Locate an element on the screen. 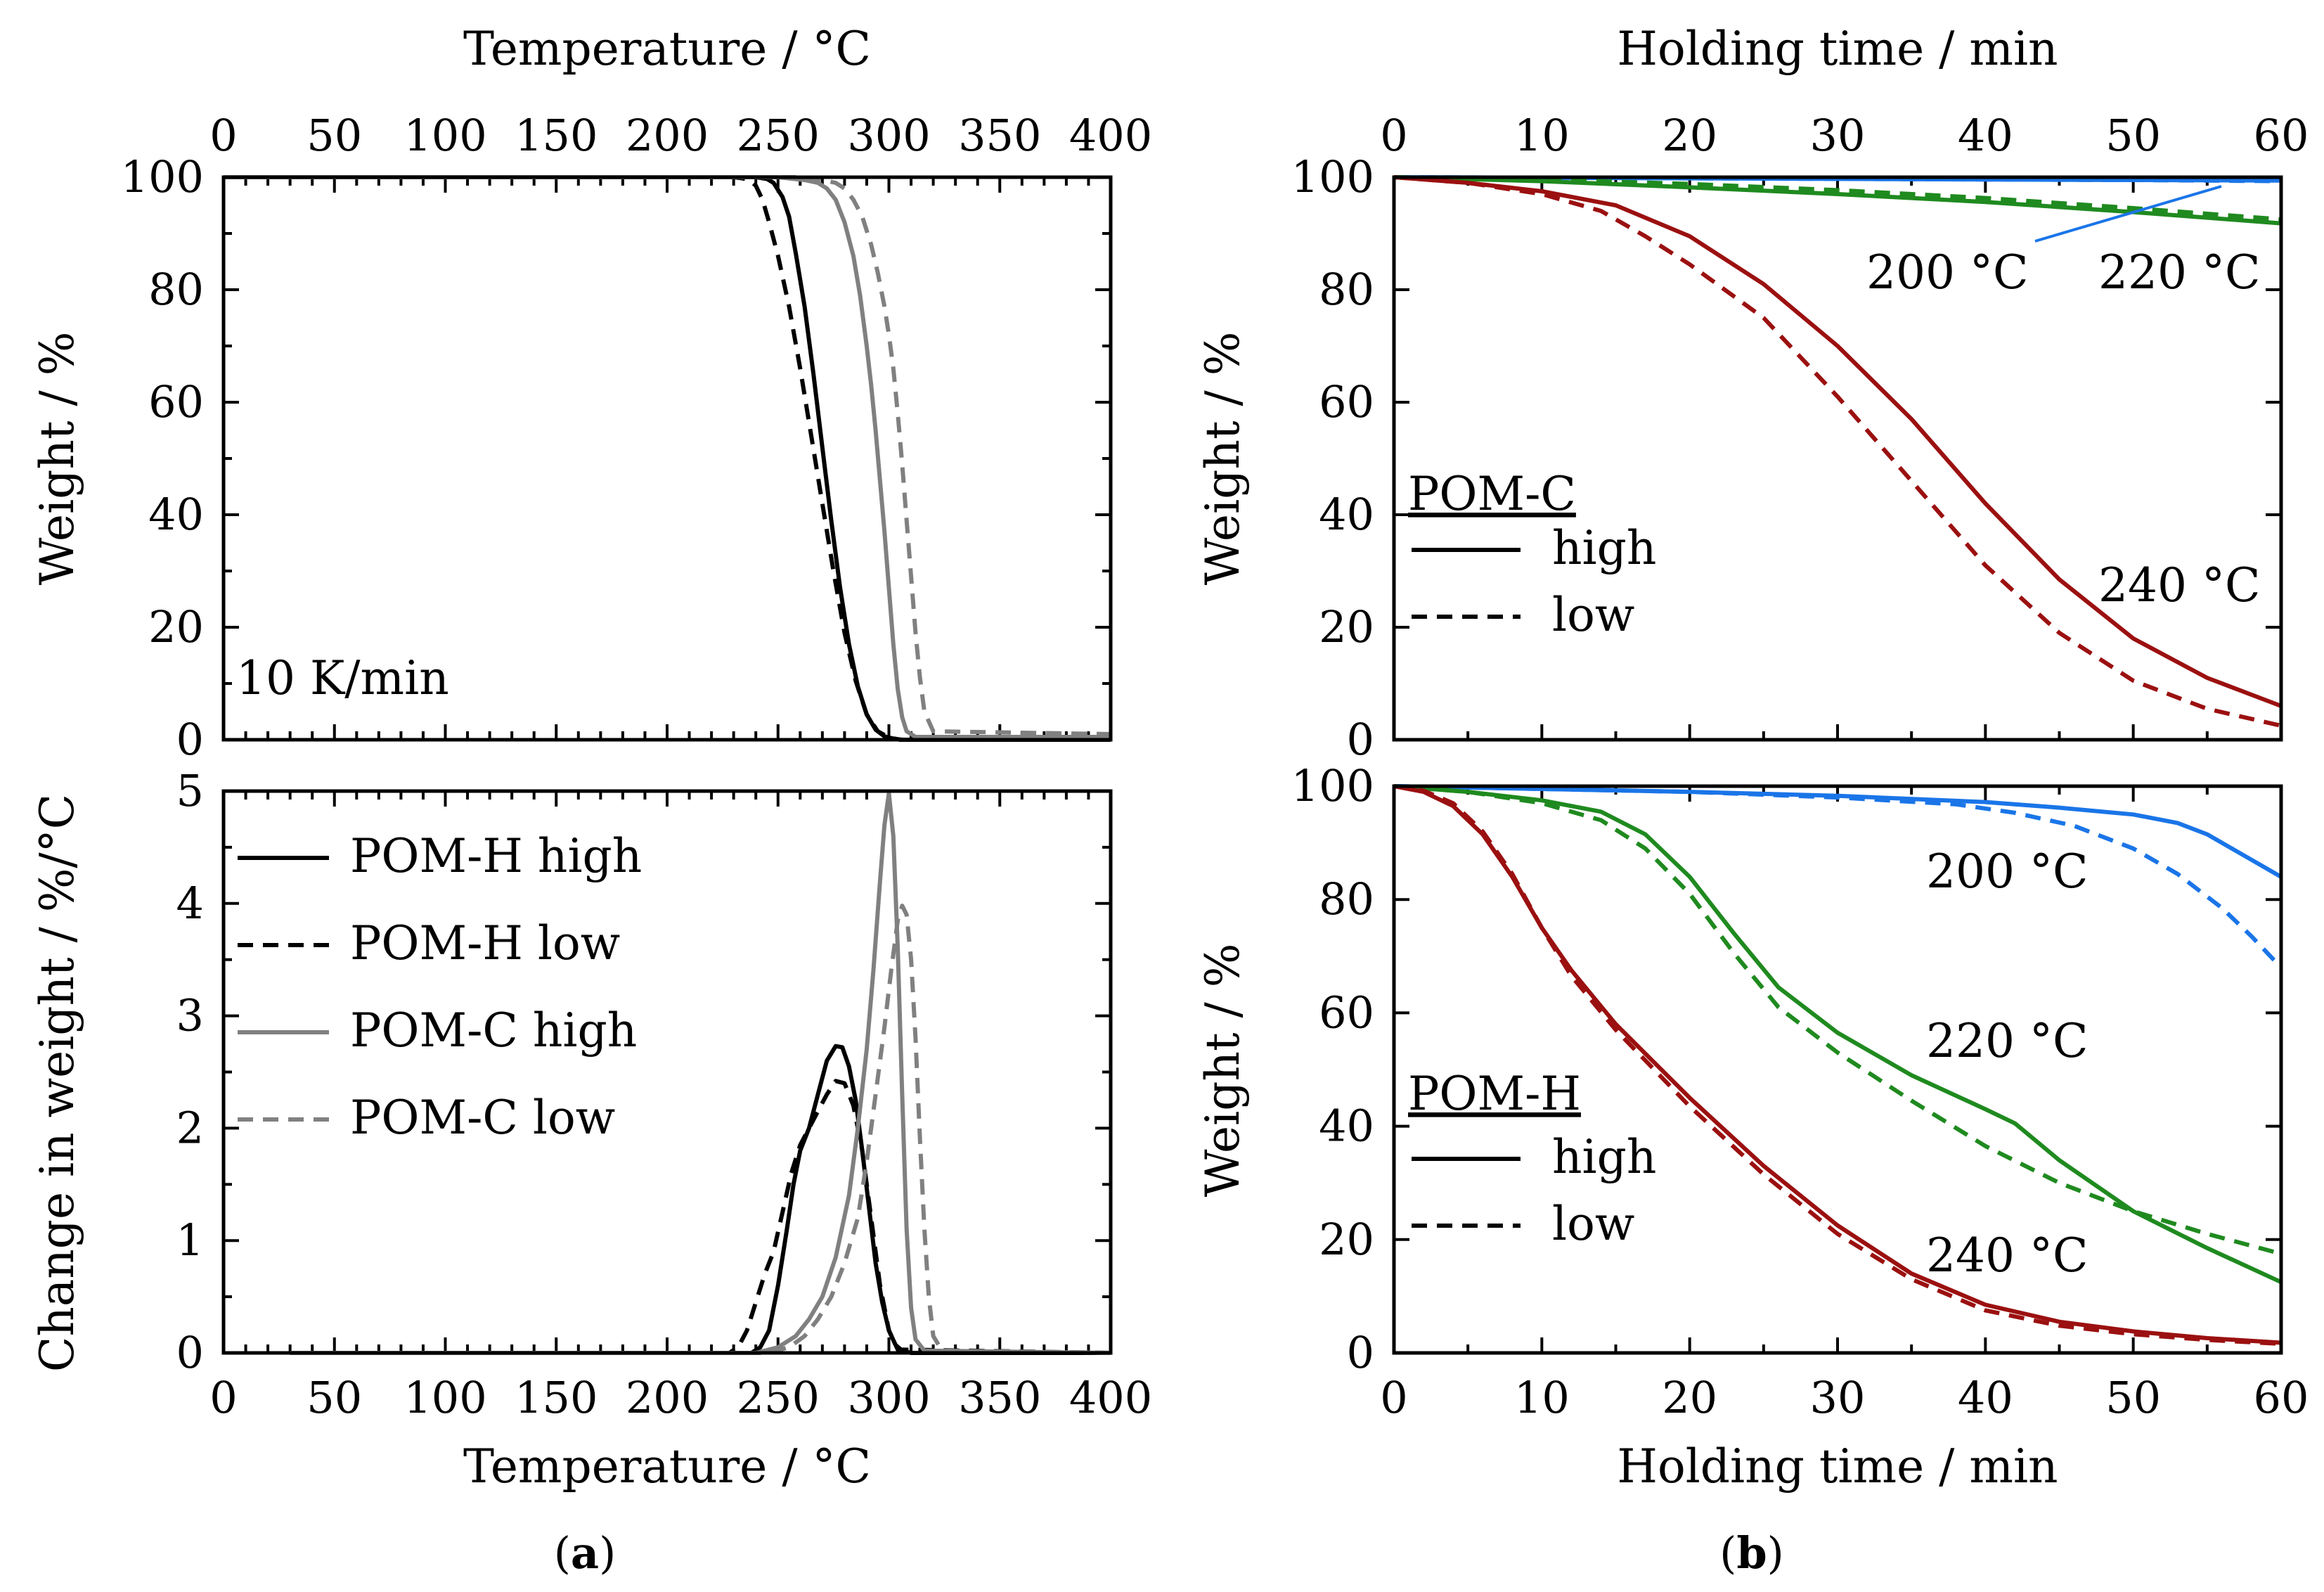  legend-label-pom-h-high: POM-H high is located at coordinates (496, 856).